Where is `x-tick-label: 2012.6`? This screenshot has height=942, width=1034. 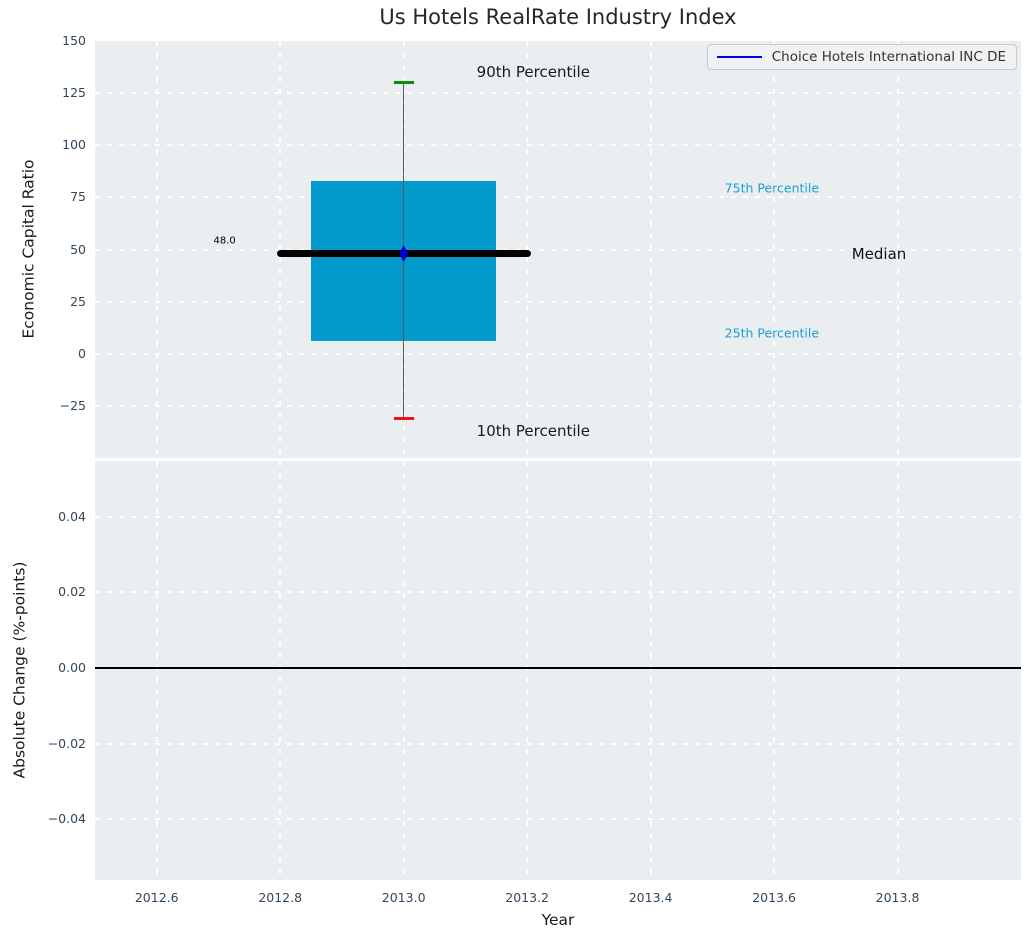
x-tick-label: 2012.6 is located at coordinates (156, 897).